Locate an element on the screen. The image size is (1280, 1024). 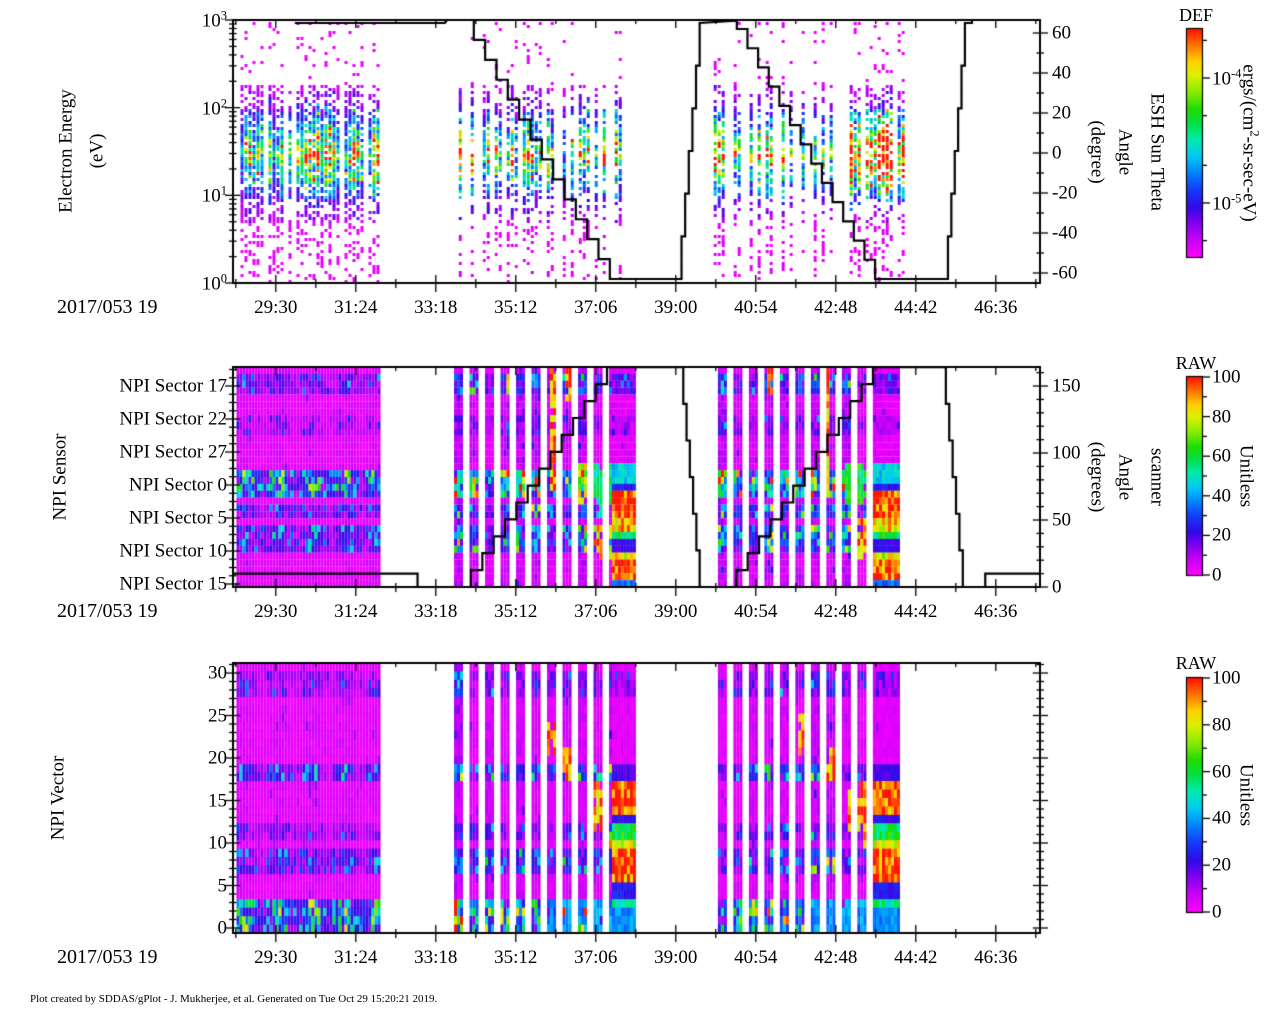
scanner-tick-label: 100 is located at coordinates (1066, 453).